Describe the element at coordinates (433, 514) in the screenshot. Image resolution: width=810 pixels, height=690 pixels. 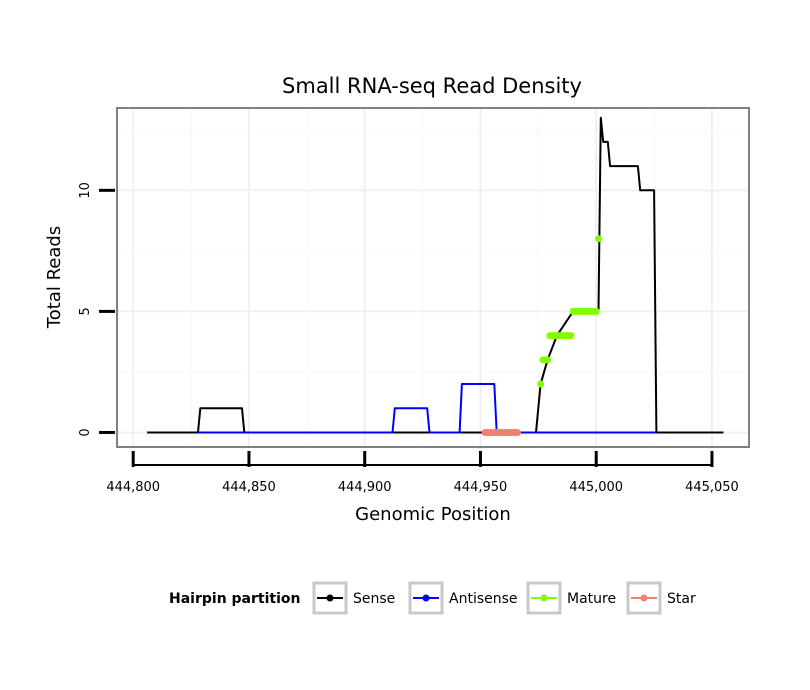
I see `x-axis-title: Genomic Position` at that location.